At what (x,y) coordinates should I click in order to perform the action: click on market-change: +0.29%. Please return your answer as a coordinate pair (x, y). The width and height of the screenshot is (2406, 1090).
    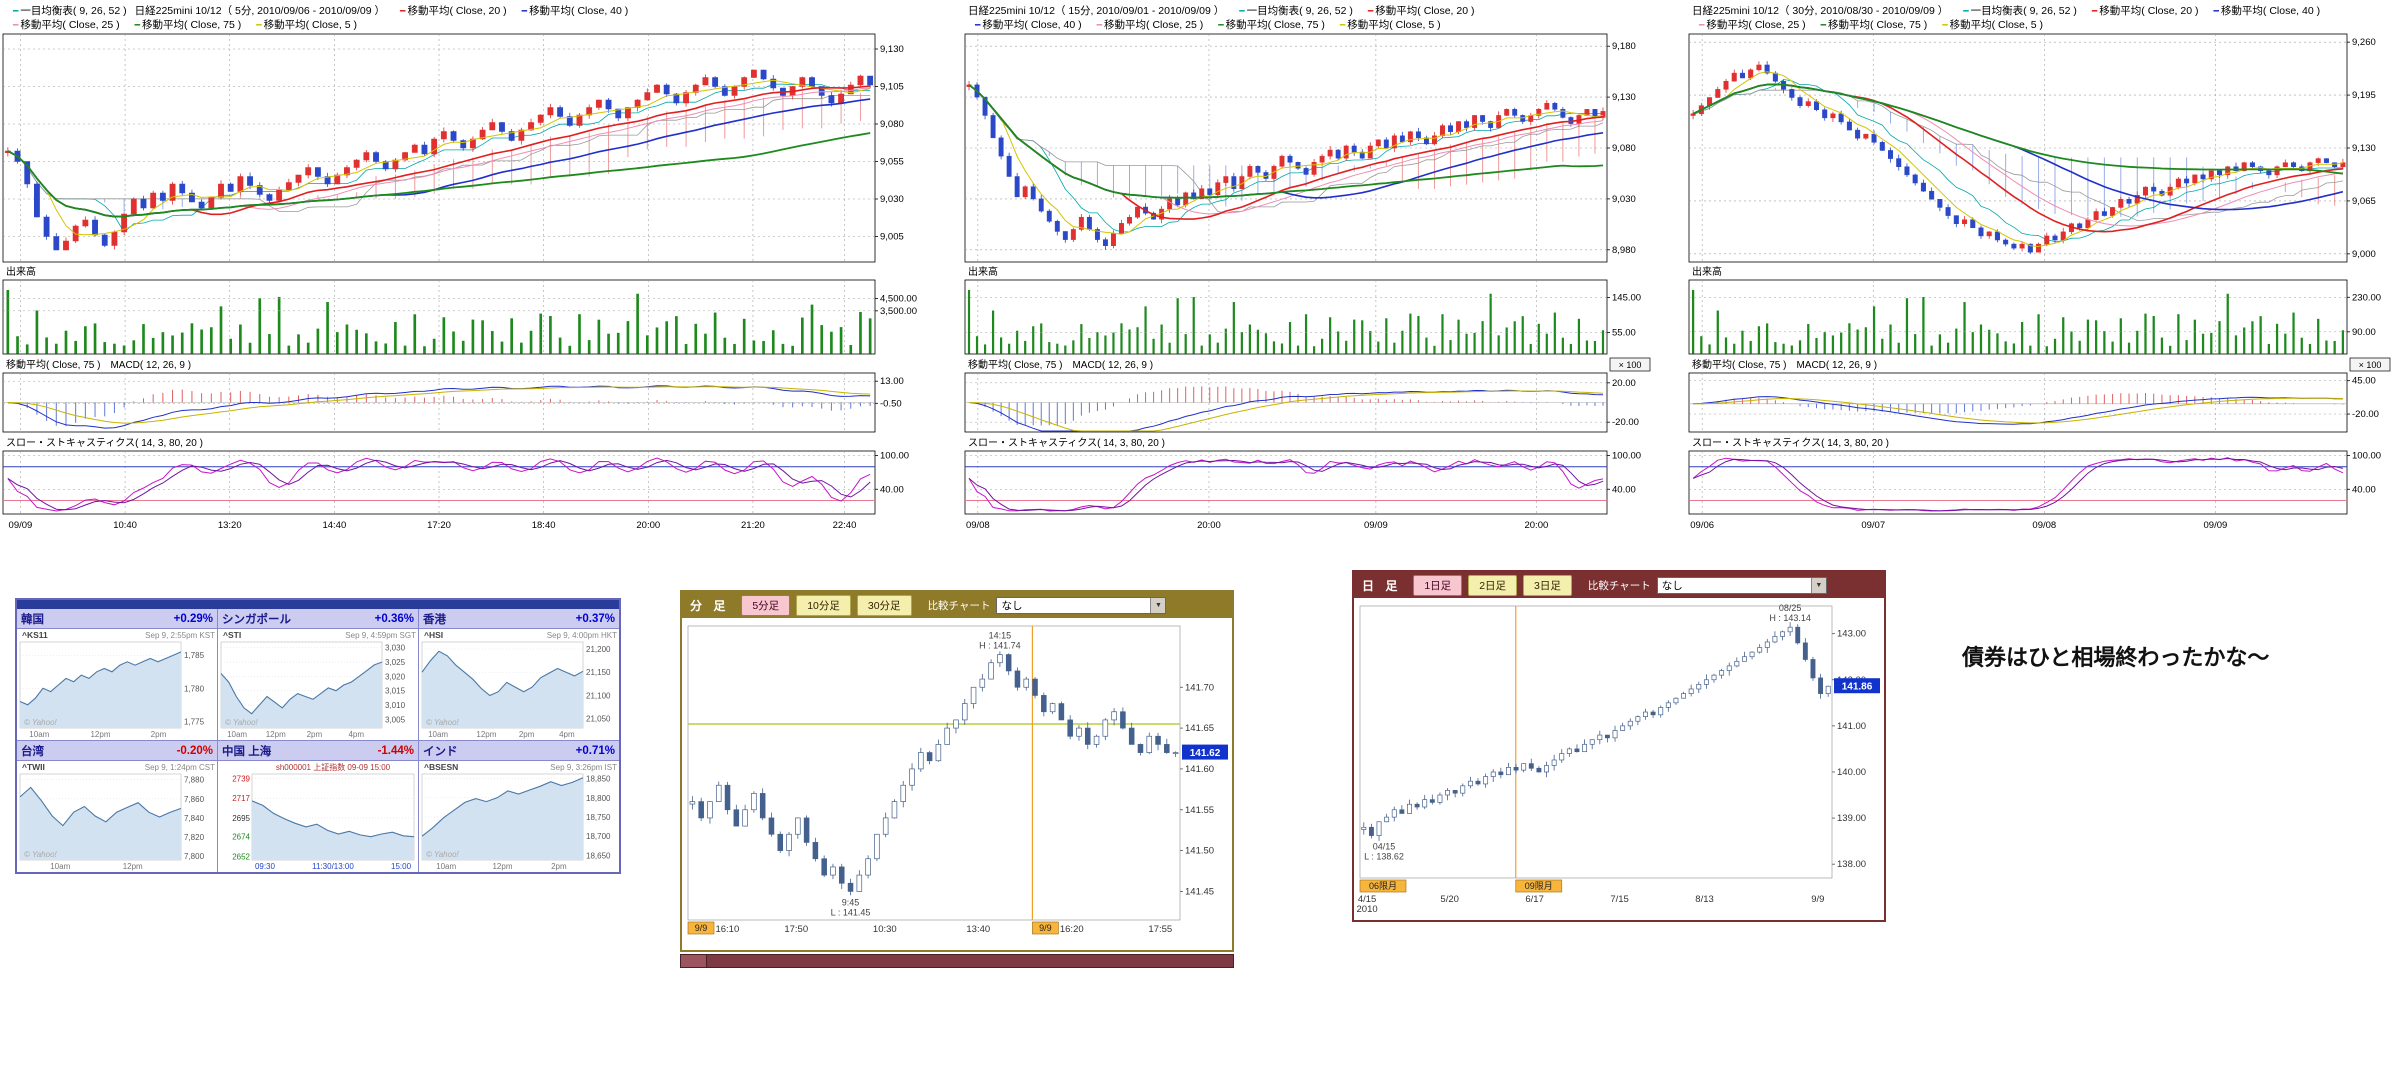
    Looking at the image, I should click on (193, 618).